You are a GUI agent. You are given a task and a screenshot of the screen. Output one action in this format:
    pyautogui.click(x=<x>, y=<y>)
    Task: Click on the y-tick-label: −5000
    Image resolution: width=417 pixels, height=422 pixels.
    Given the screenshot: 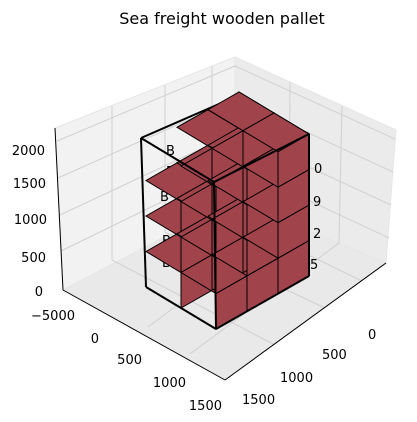 What is the action you would take?
    pyautogui.click(x=53, y=316)
    